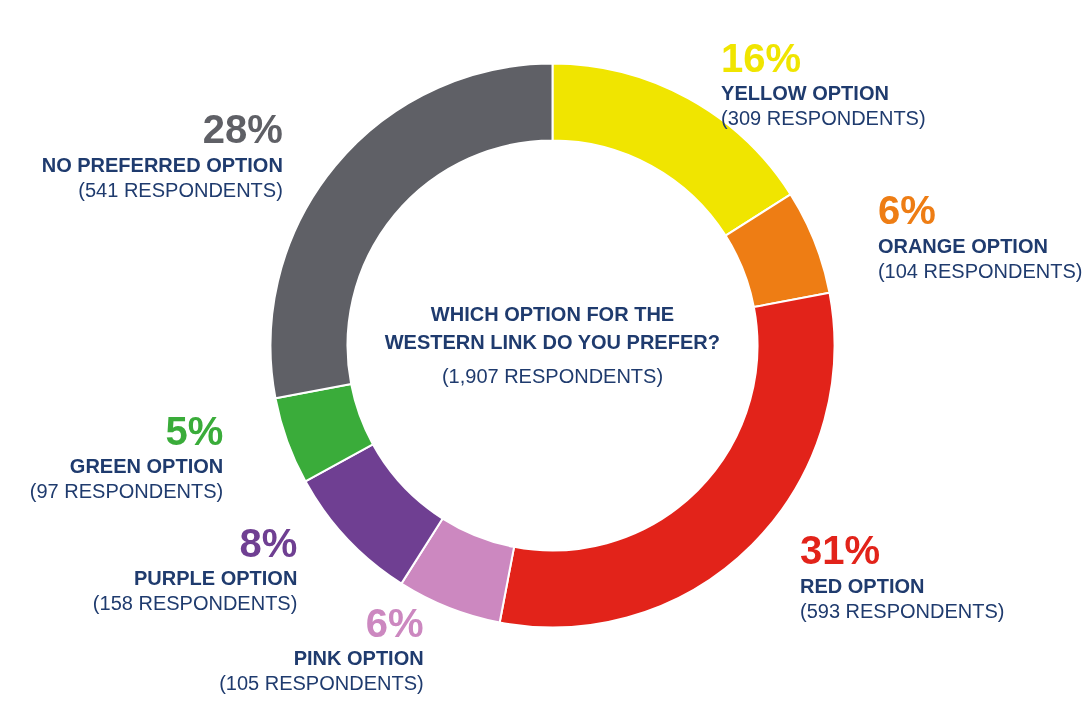 The image size is (1087, 716). I want to click on data-label: 31%, so click(840, 550).